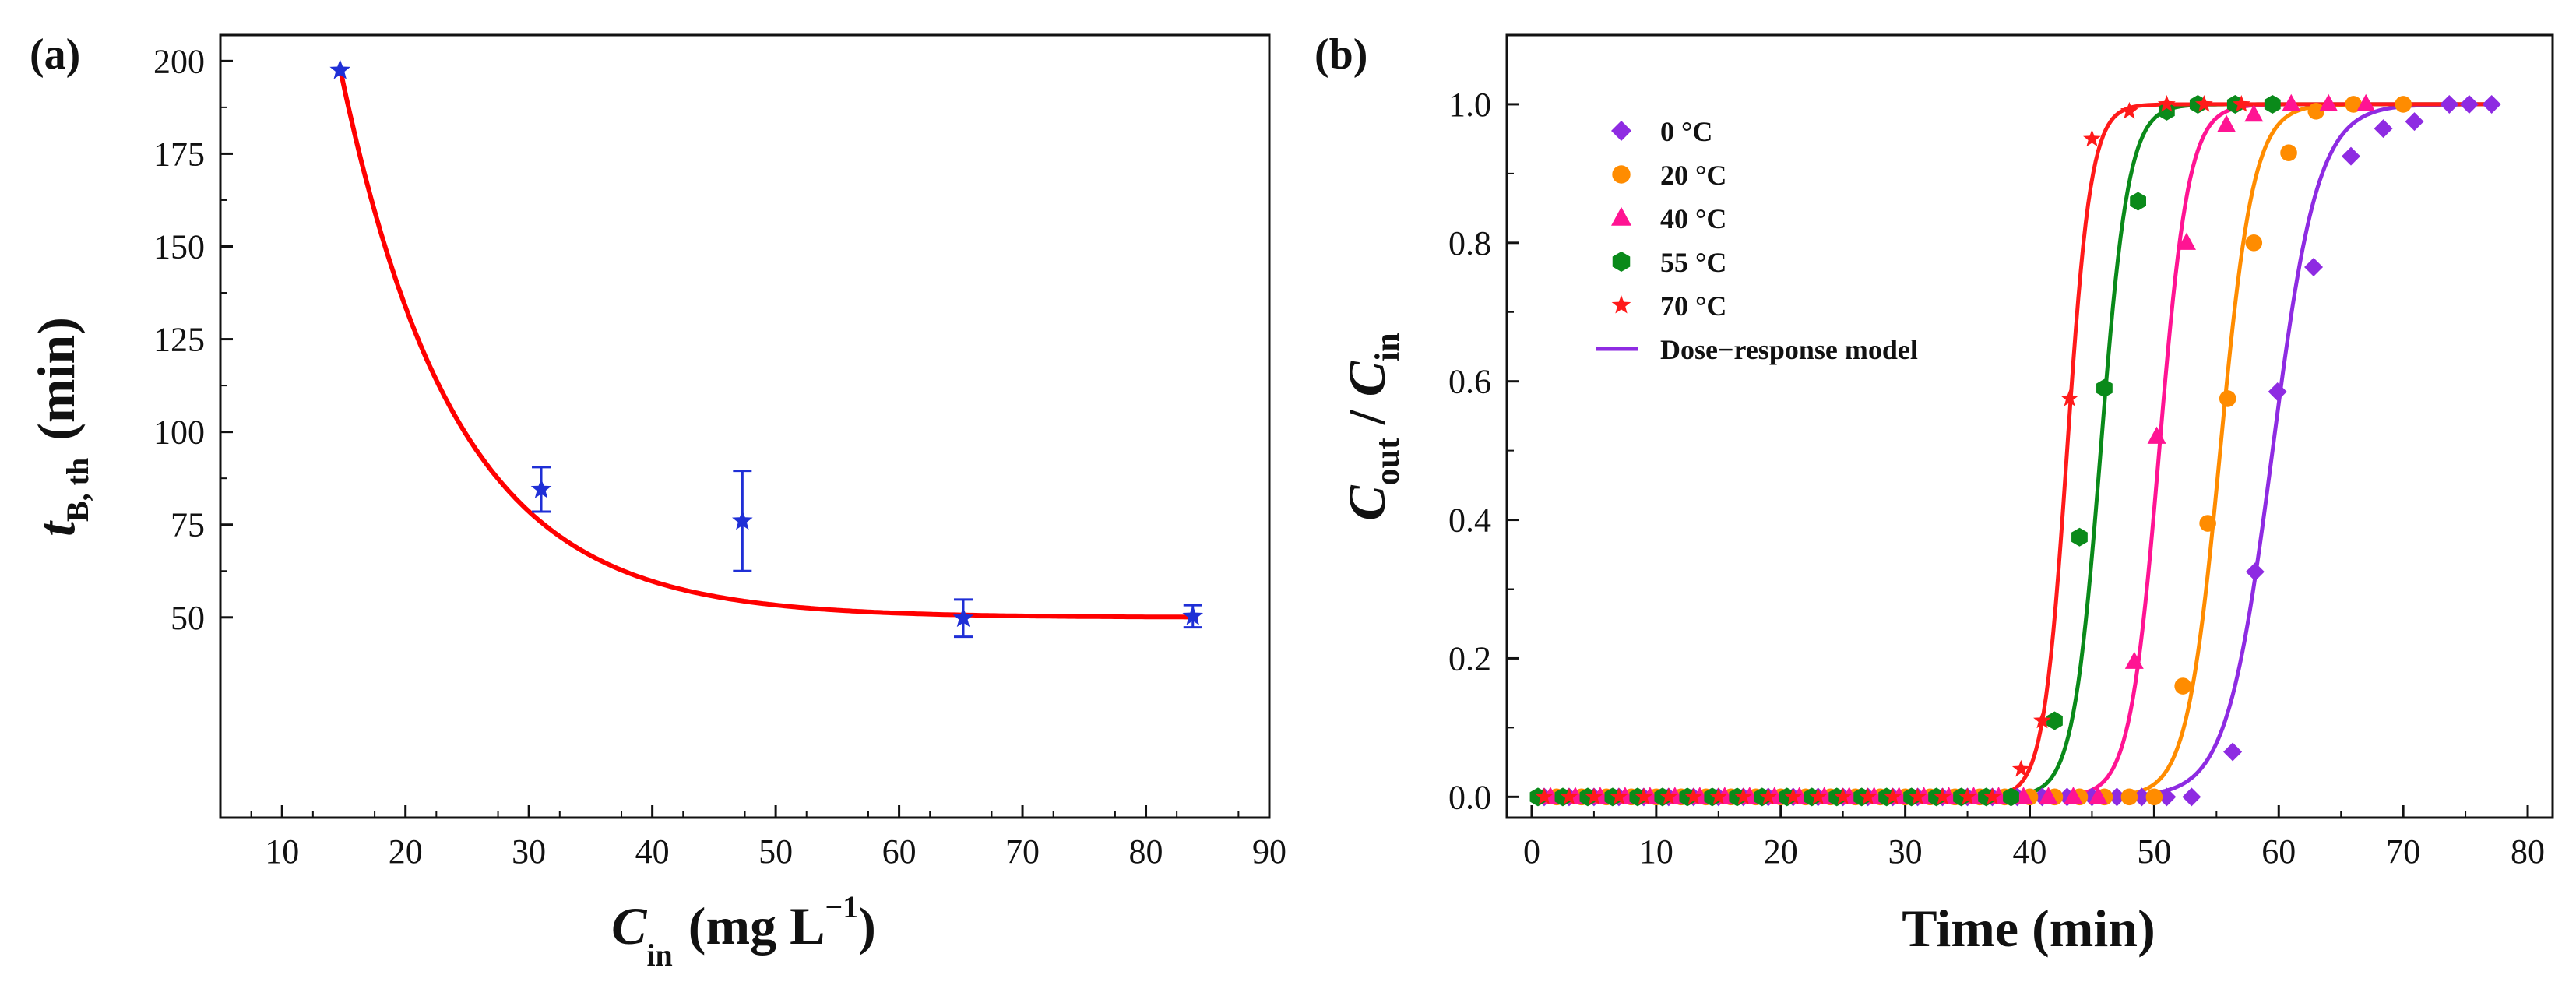  I want to click on panel-a-ytick-label: 175, so click(179, 154).